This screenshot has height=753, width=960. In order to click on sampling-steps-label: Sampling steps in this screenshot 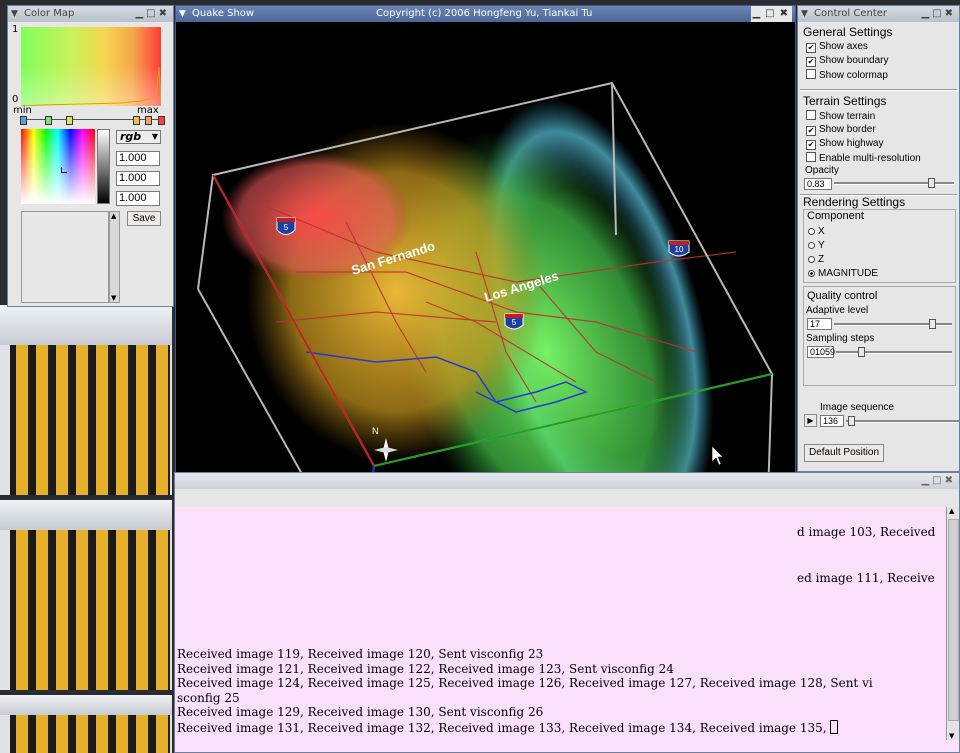, I will do `click(840, 338)`.